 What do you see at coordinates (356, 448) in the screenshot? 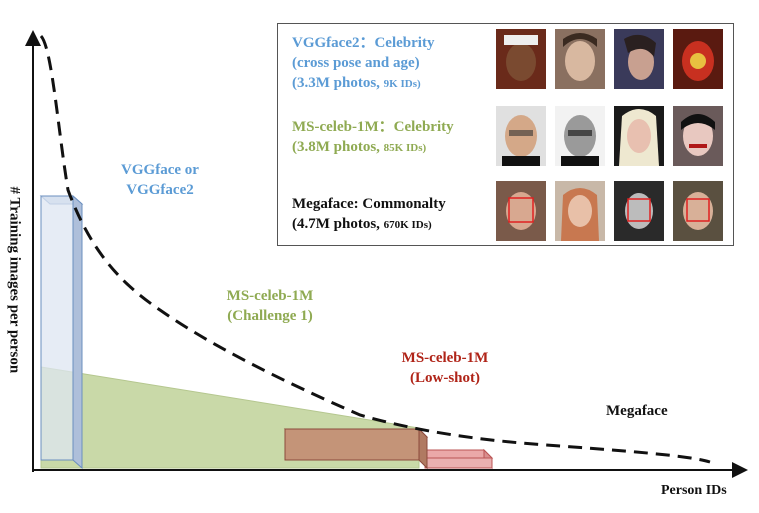
I see `lowshot-box-brown` at bounding box center [356, 448].